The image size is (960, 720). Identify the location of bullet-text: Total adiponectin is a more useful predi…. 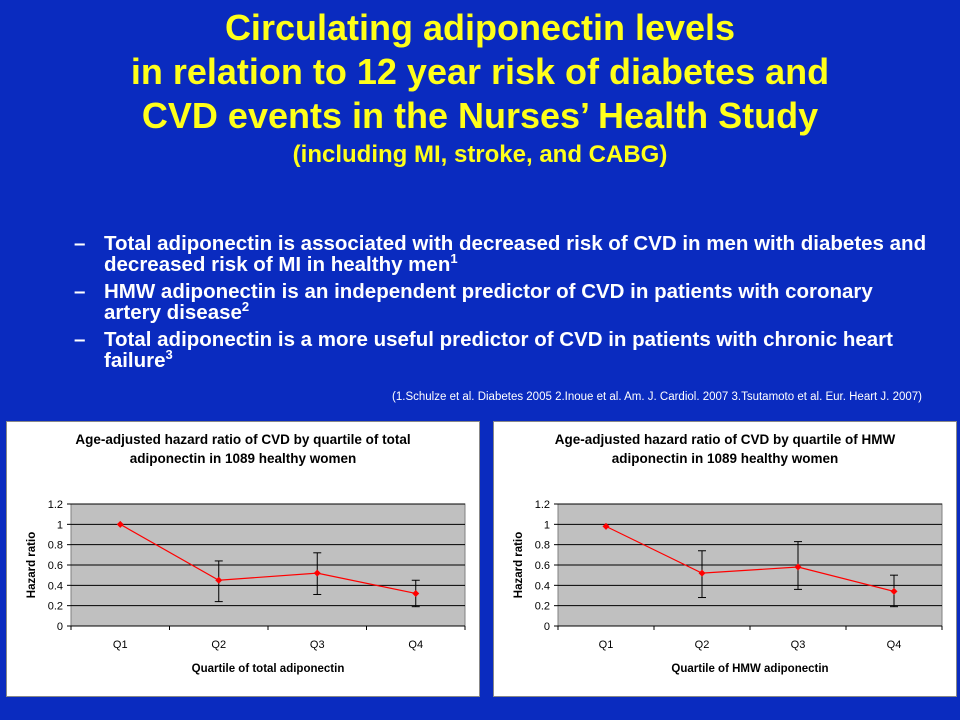
(498, 350).